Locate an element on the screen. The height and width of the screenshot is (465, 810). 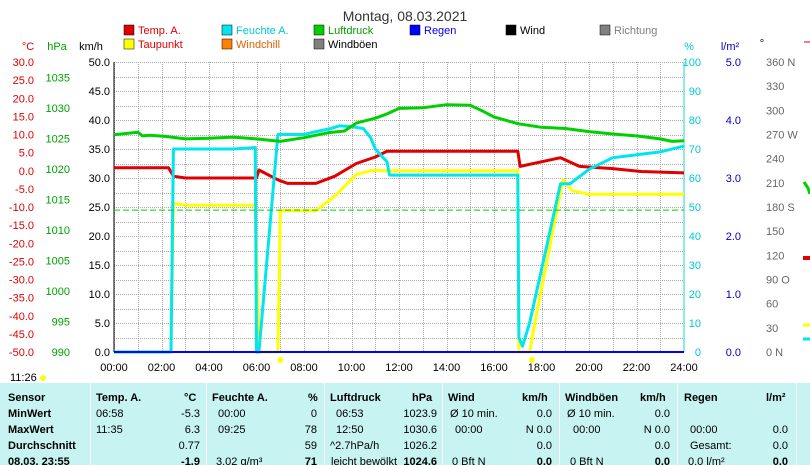
row-label: Durchschnitt is located at coordinates (42, 446).